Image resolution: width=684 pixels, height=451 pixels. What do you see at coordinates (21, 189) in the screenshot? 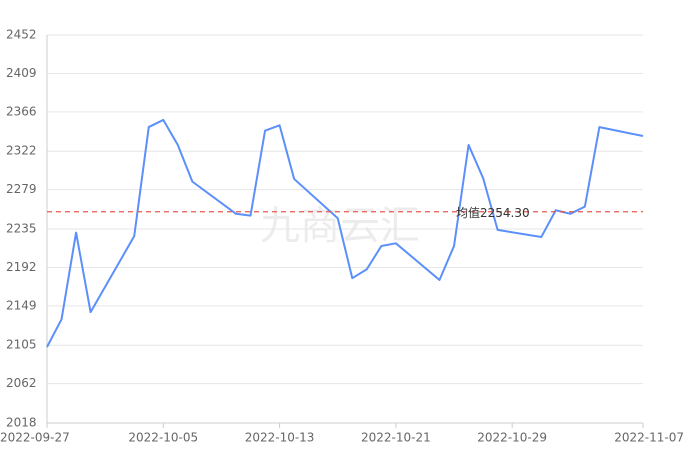
I see `y-tick-label: 2279` at bounding box center [21, 189].